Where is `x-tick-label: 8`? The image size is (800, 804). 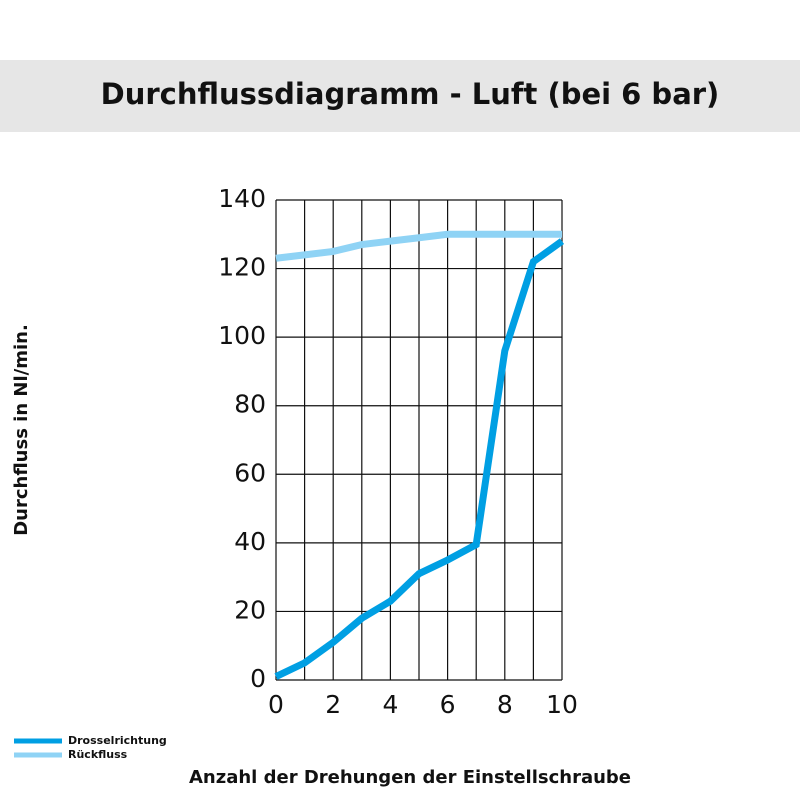 x-tick-label: 8 is located at coordinates (505, 704).